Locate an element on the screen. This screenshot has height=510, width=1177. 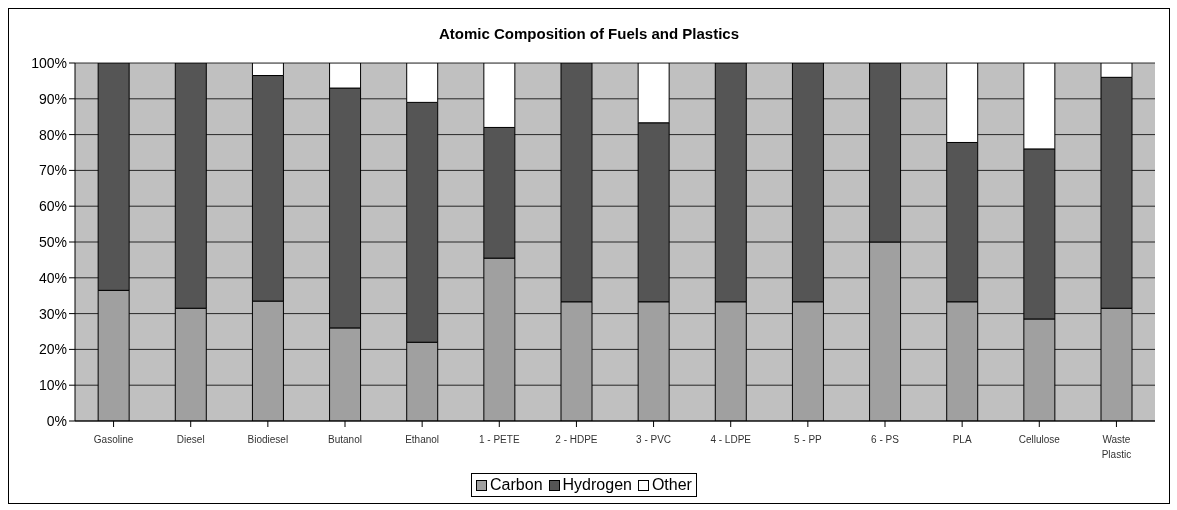
y-tick-label: 50% is located at coordinates (52, 241).